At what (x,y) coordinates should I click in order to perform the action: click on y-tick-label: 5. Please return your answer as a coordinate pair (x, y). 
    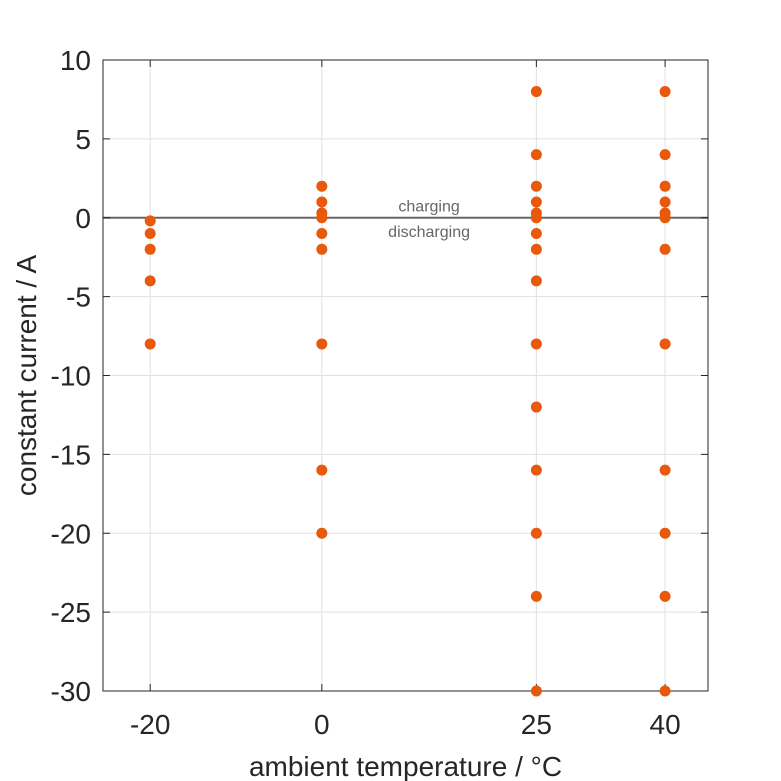
    Looking at the image, I should click on (83, 139).